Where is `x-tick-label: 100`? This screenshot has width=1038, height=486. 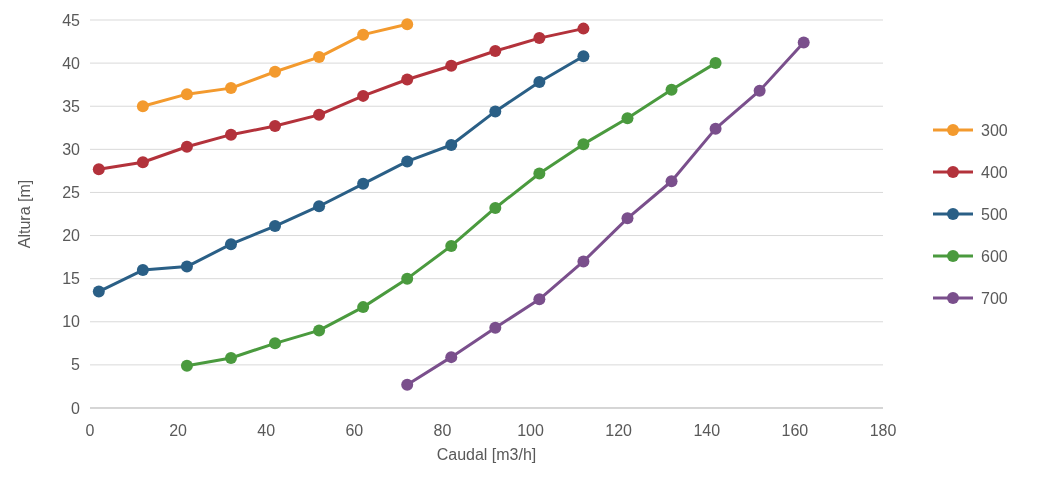
x-tick-label: 100 is located at coordinates (530, 430).